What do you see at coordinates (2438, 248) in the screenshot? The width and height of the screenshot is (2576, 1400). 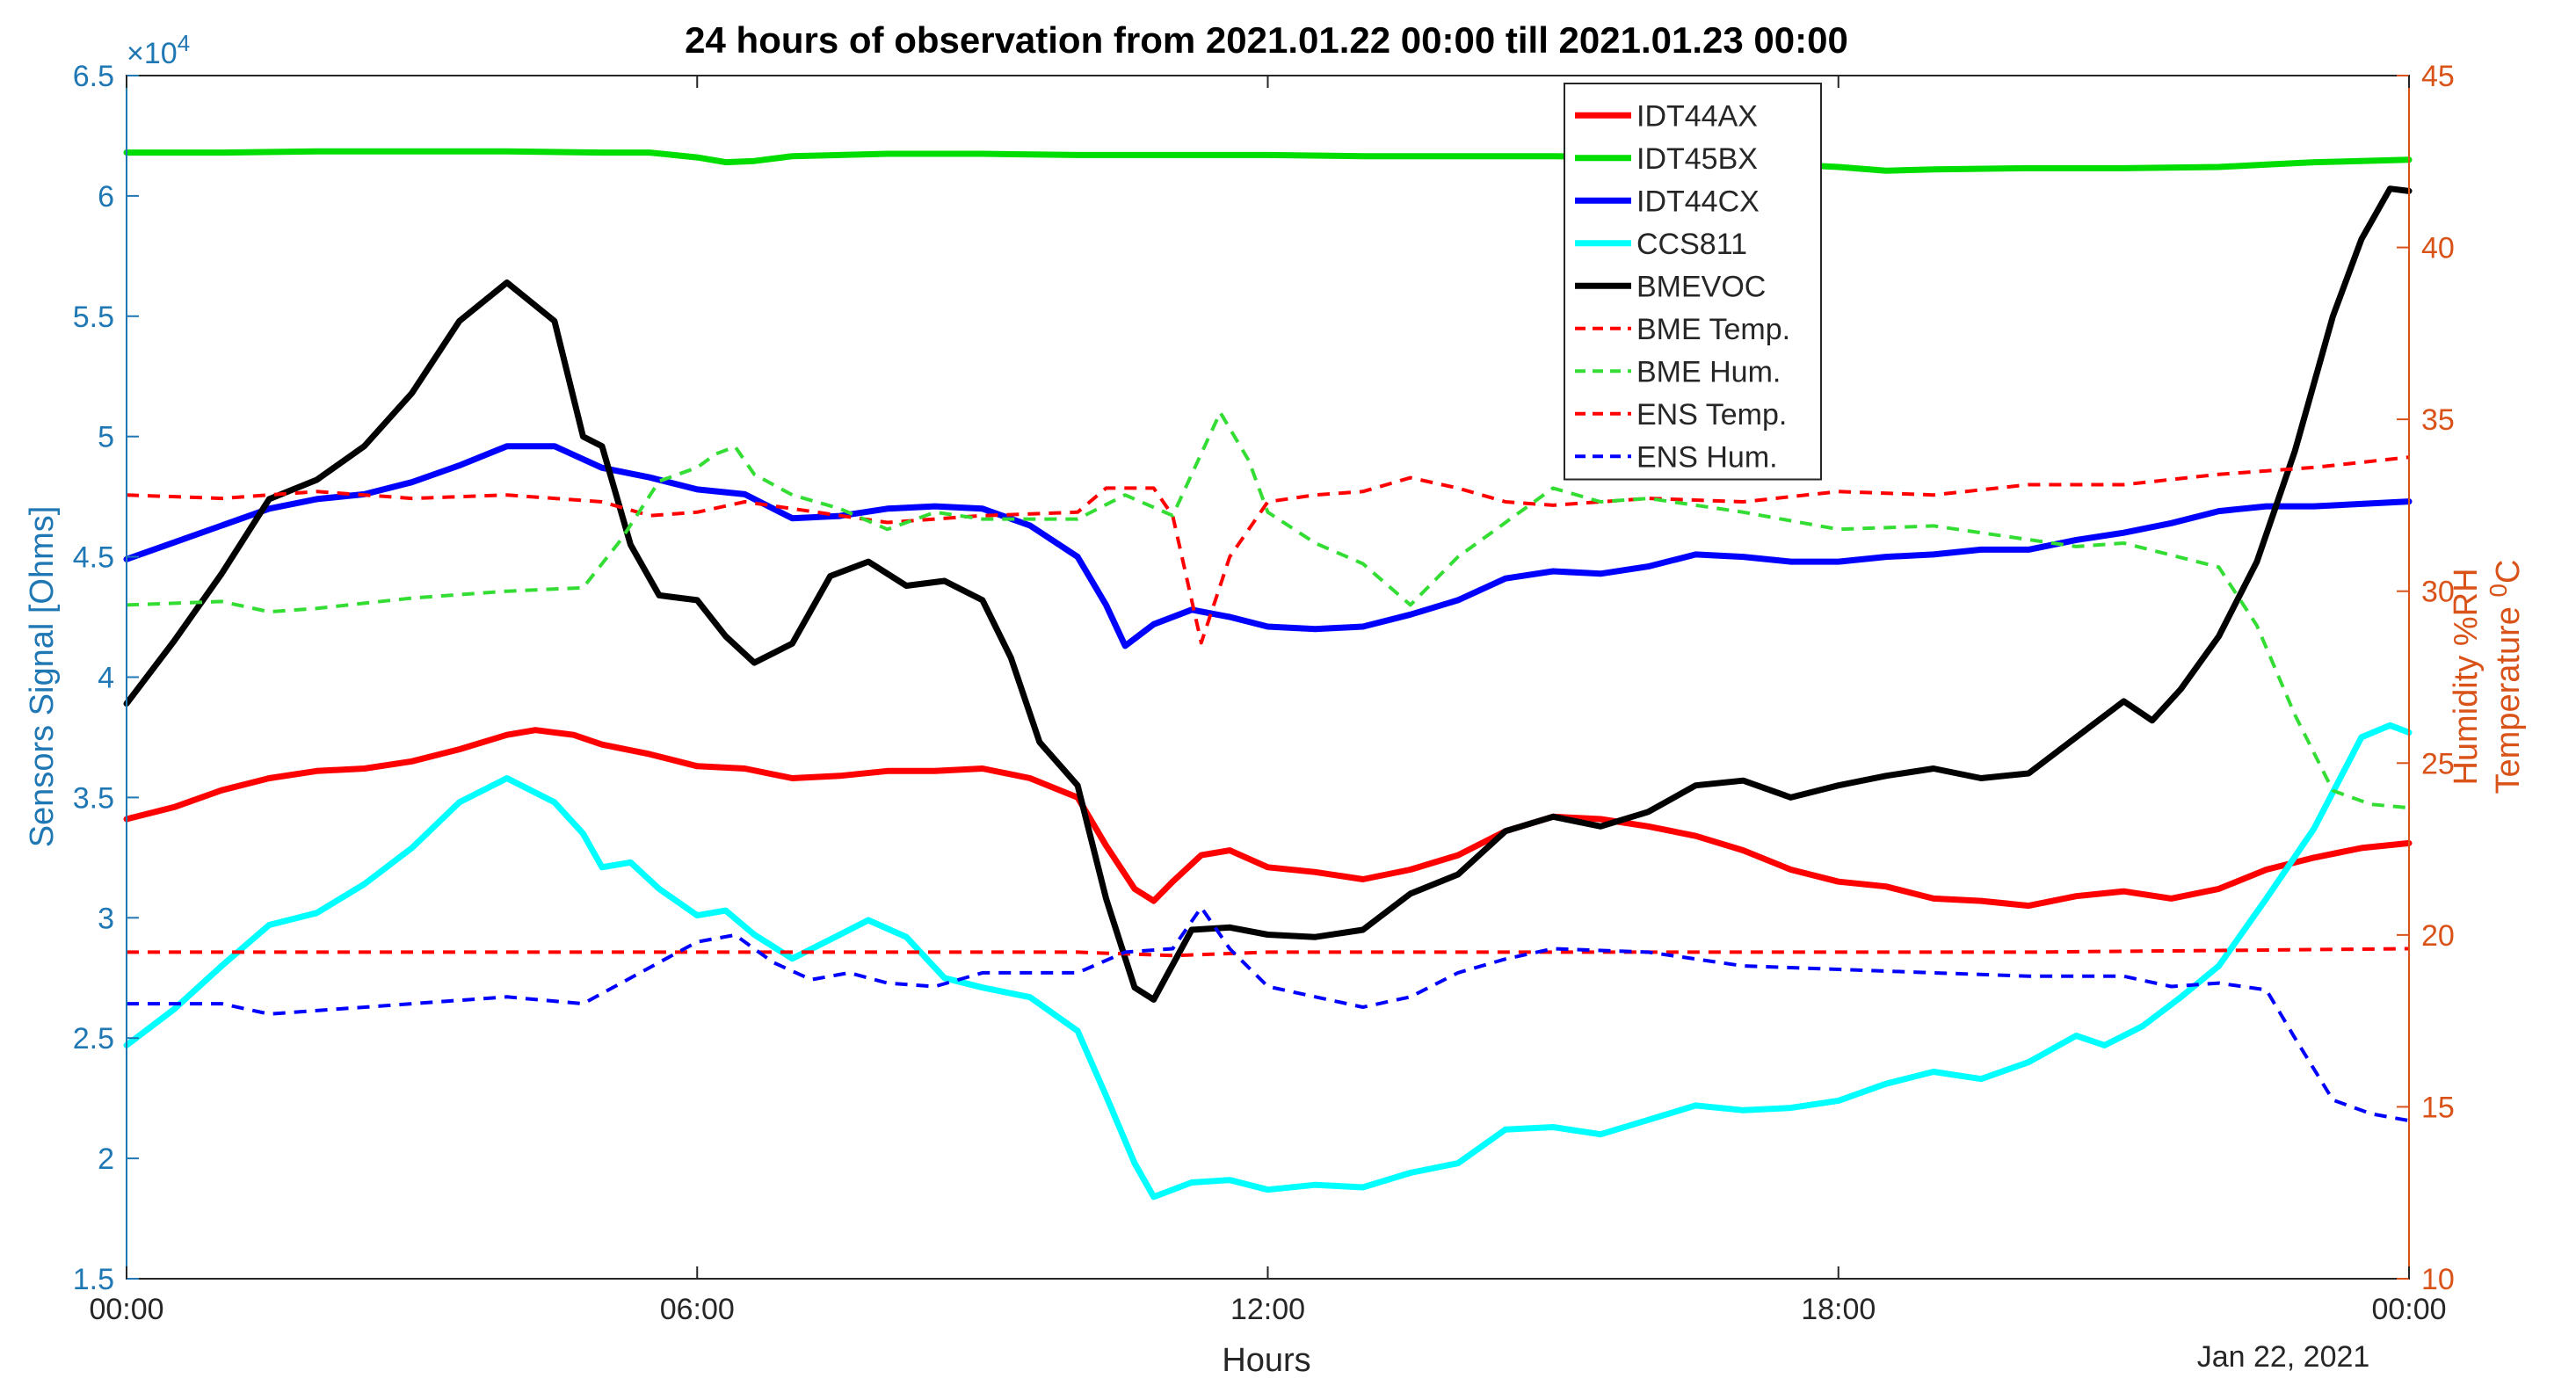 I see `right-tick-label: 40` at bounding box center [2438, 248].